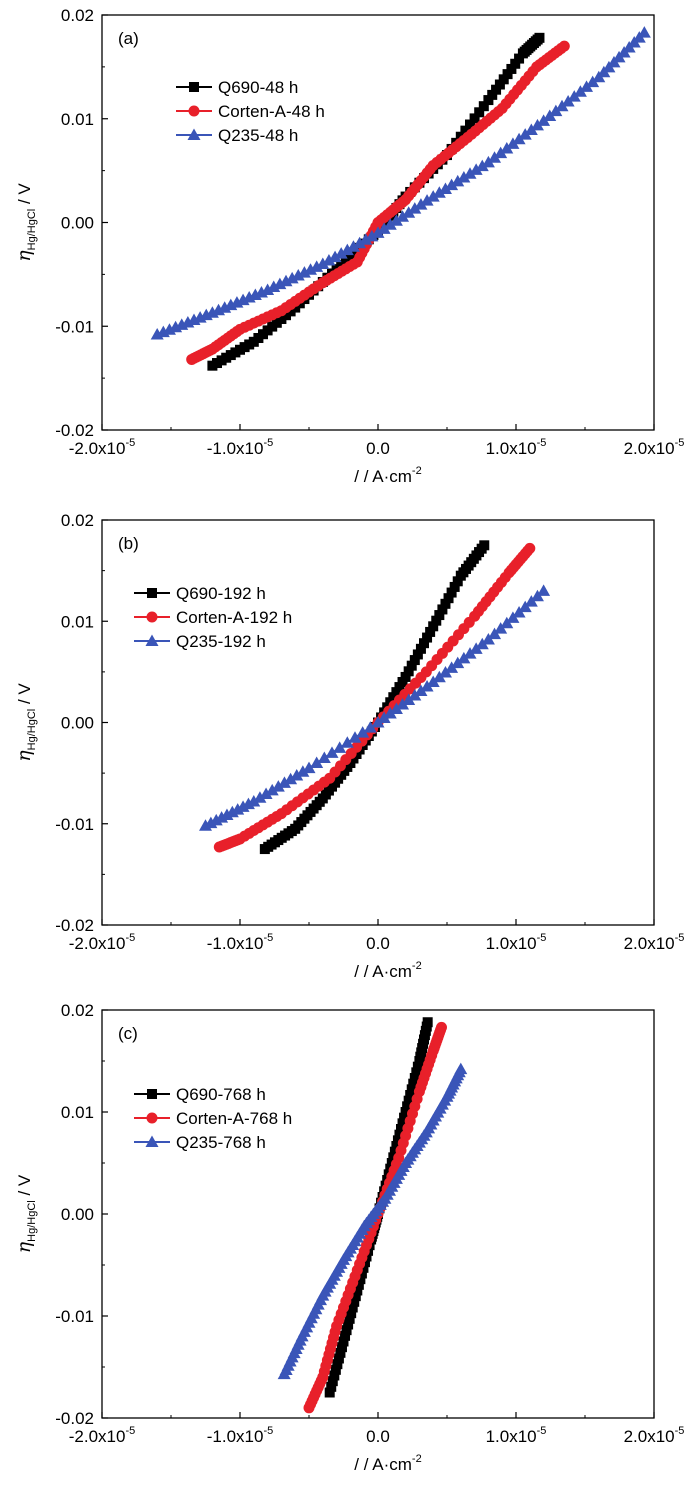 The width and height of the screenshot is (700, 1487). What do you see at coordinates (200, 1094) in the screenshot?
I see `legend-entry: Q690-768 h` at bounding box center [200, 1094].